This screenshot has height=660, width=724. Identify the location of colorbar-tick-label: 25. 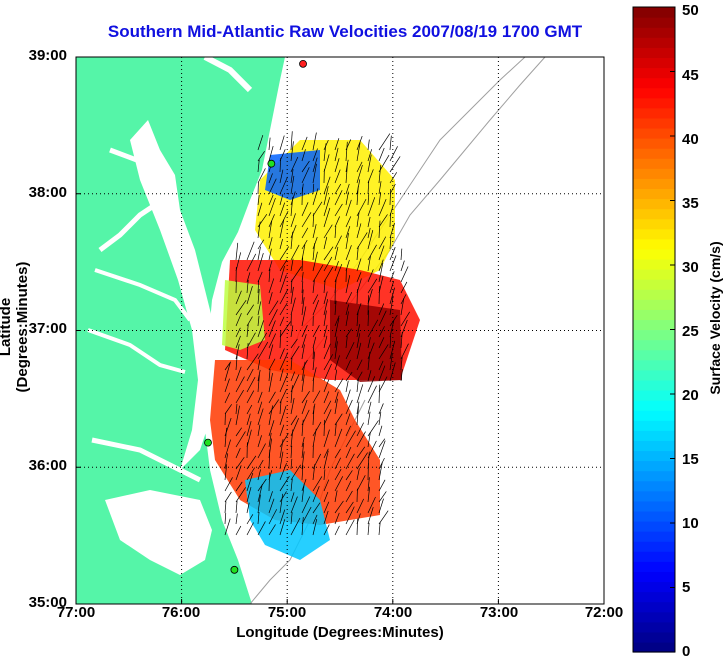
(690, 331).